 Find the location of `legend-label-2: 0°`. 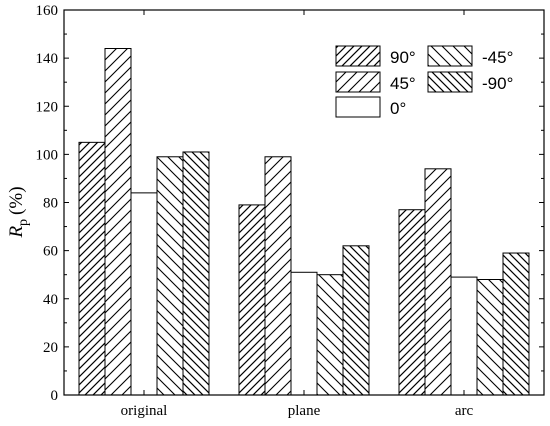

legend-label-2: 0° is located at coordinates (398, 108).